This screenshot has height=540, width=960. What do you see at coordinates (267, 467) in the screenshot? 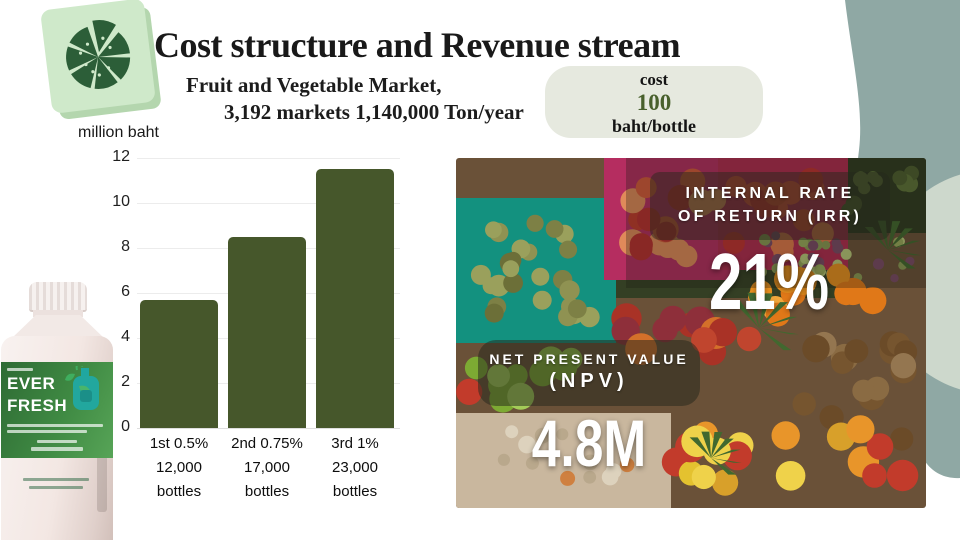
I see `x-axis-label: 2nd 0.75% 17,000 bottles` at bounding box center [267, 467].